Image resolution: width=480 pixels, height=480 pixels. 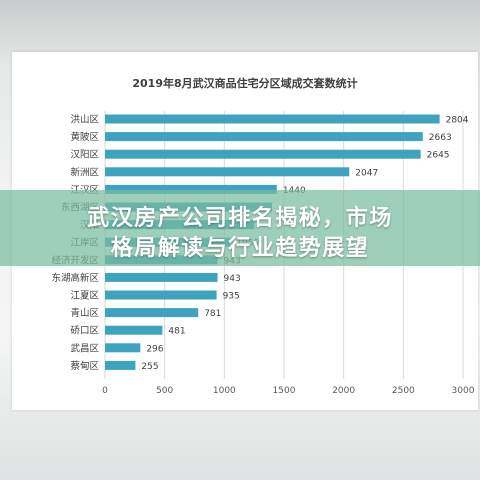 I want to click on value-label: 255, so click(x=149, y=367).